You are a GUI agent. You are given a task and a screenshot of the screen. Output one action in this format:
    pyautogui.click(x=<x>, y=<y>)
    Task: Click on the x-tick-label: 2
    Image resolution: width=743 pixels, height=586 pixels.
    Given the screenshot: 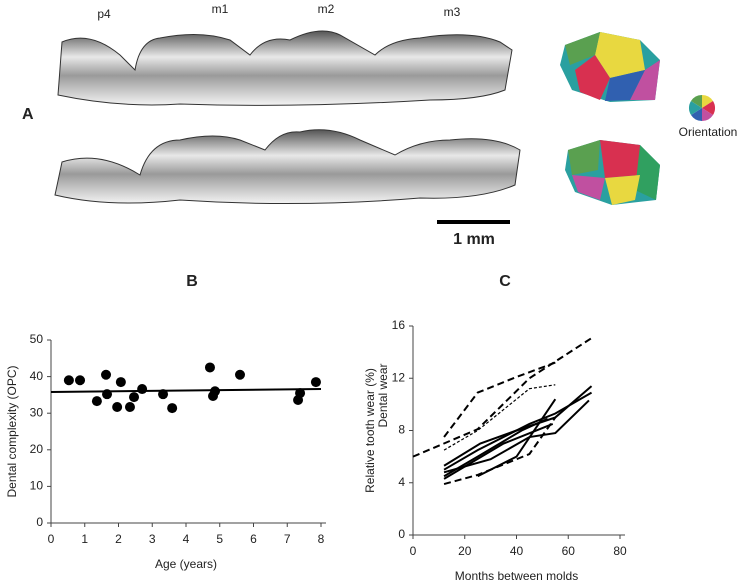 What is the action you would take?
    pyautogui.click(x=118, y=539)
    